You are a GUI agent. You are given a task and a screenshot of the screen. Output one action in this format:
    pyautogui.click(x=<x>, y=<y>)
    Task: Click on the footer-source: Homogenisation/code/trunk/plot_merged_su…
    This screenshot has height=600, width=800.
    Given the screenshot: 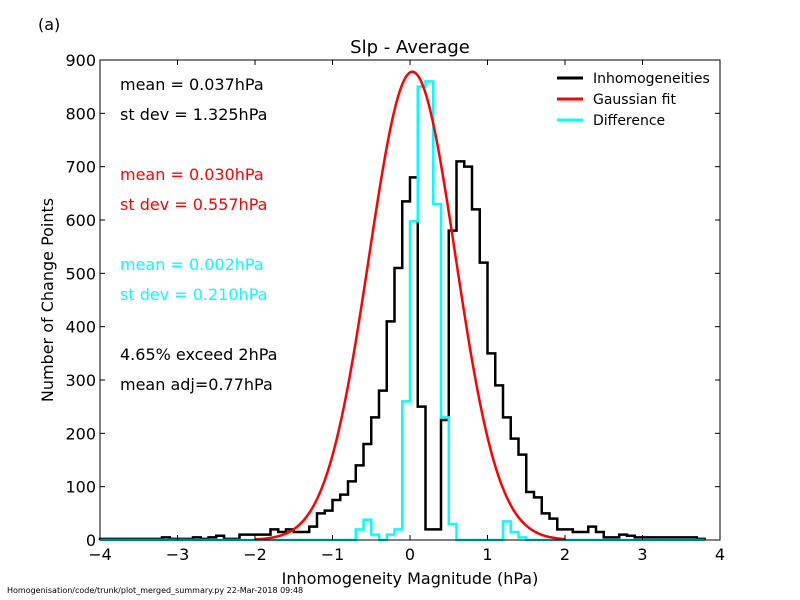 What is the action you would take?
    pyautogui.click(x=155, y=590)
    